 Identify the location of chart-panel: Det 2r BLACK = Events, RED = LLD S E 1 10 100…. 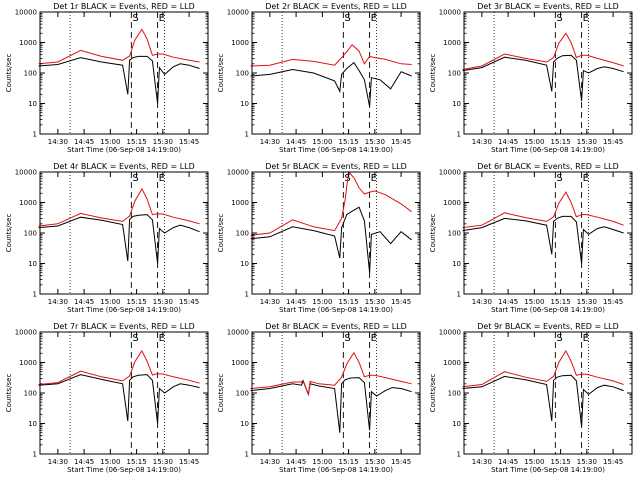
(319, 78).